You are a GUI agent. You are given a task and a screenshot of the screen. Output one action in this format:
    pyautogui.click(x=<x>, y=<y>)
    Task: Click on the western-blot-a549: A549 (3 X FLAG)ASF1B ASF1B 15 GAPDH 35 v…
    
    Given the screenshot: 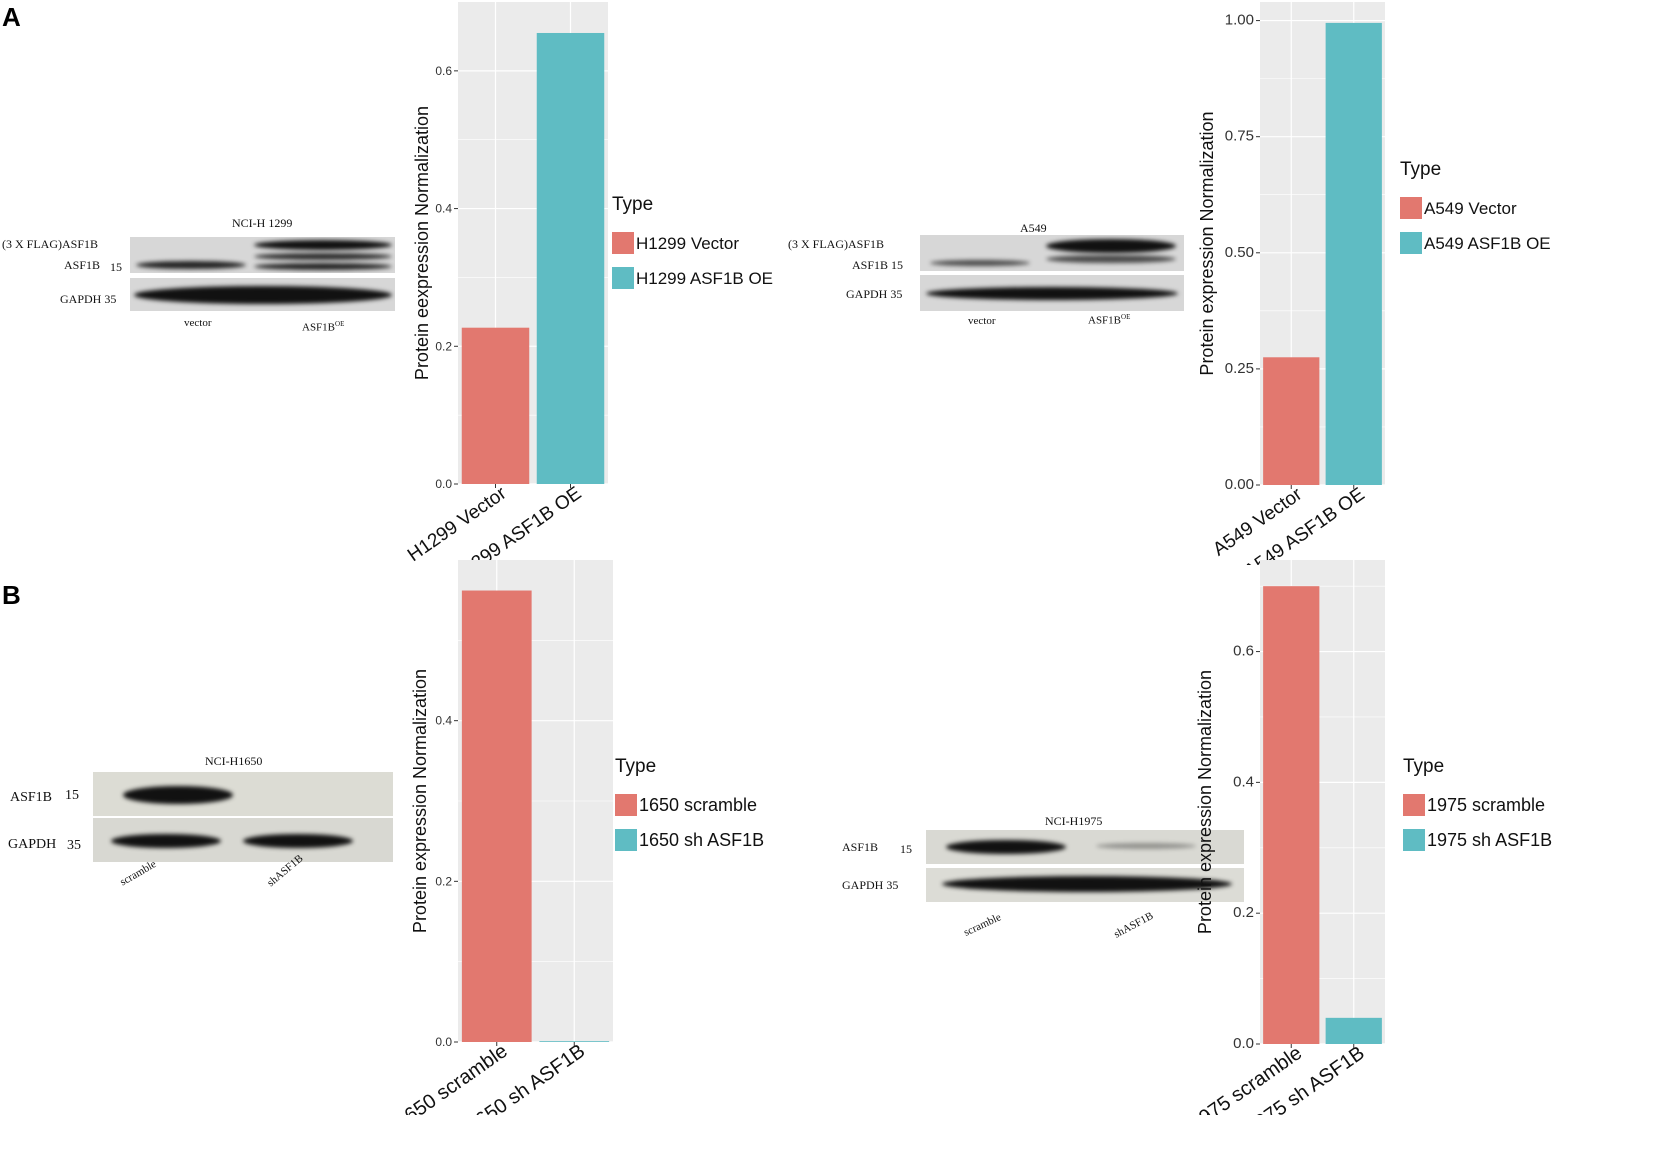 What is the action you would take?
    pyautogui.click(x=985, y=275)
    